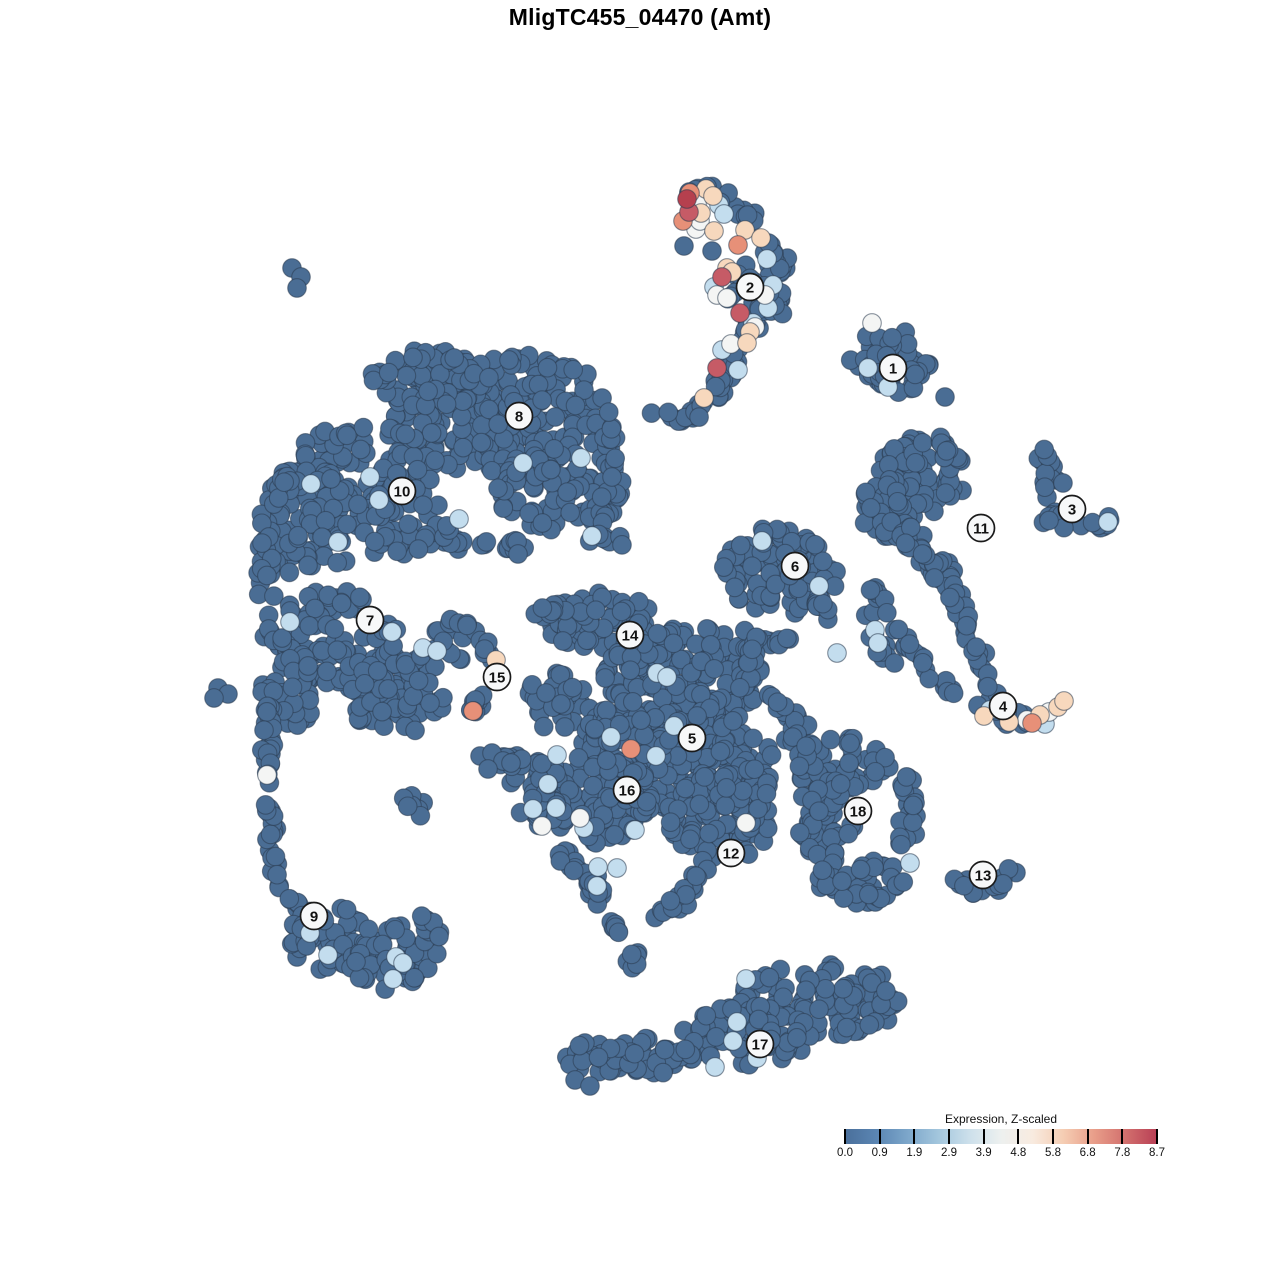  What do you see at coordinates (497, 678) in the screenshot?
I see `svg-text: 15` at bounding box center [497, 678].